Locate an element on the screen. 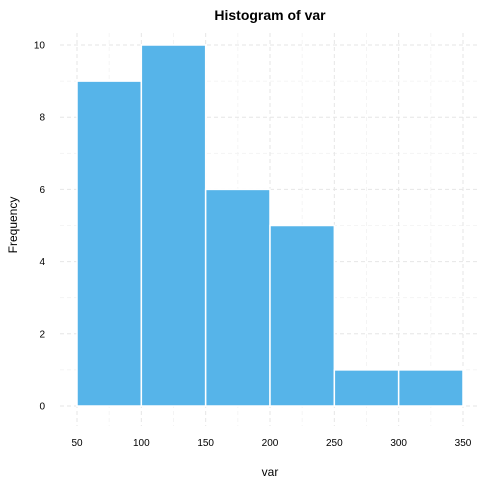 The width and height of the screenshot is (480, 480). y-axis-label: Frequency is located at coordinates (13, 225).